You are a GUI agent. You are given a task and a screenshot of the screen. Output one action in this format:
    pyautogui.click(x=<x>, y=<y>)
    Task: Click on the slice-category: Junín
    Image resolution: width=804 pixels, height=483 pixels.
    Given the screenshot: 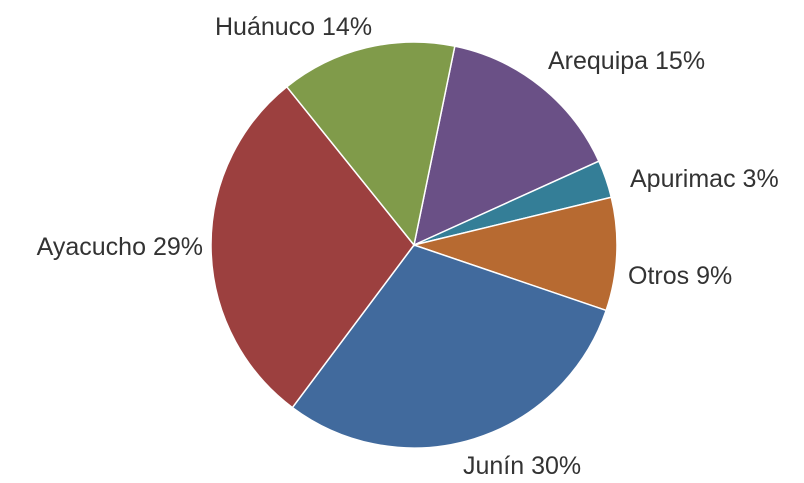 What is the action you would take?
    pyautogui.click(x=493, y=466)
    